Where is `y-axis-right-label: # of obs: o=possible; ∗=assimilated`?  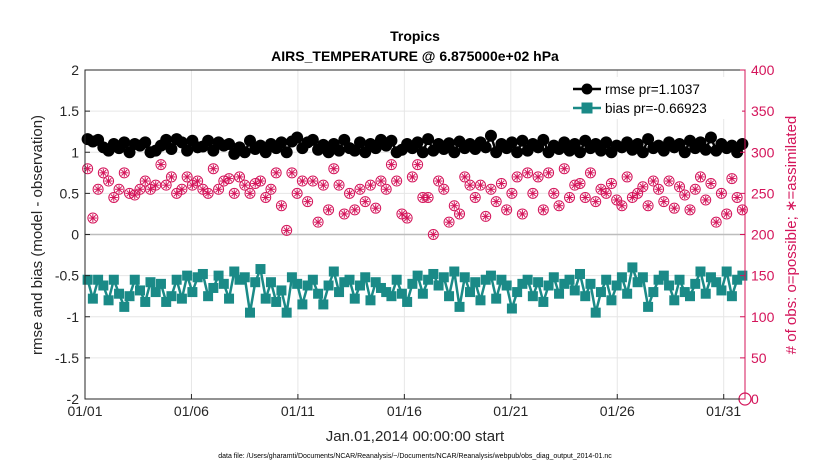
y-axis-right-label: # of obs: o=possible; ∗=assimilated is located at coordinates (791, 235).